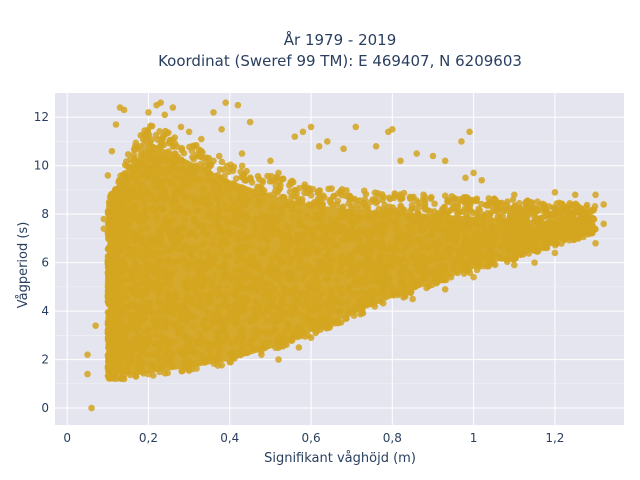 This screenshot has width=640, height=480. I want to click on x-tick-label: 1,2, so click(554, 438).